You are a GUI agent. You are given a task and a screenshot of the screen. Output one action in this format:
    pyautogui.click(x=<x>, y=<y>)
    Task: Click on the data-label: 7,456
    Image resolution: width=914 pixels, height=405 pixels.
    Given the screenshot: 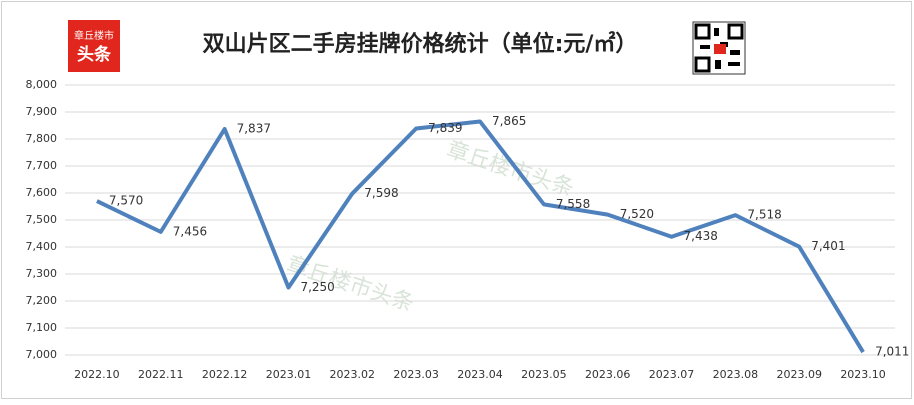 What is the action you would take?
    pyautogui.click(x=190, y=231)
    